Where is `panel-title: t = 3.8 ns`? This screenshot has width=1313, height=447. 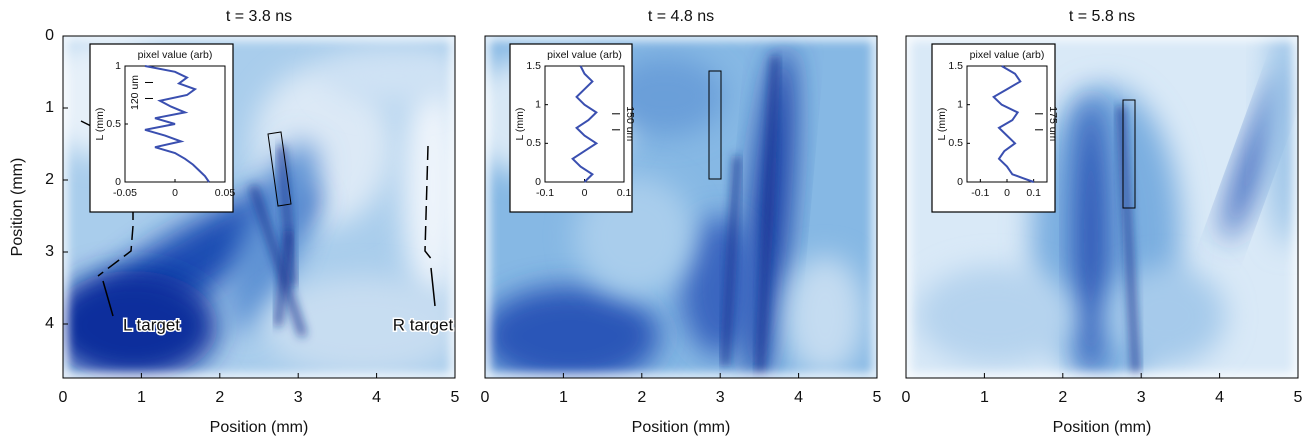
panel-title: t = 3.8 ns is located at coordinates (259, 16).